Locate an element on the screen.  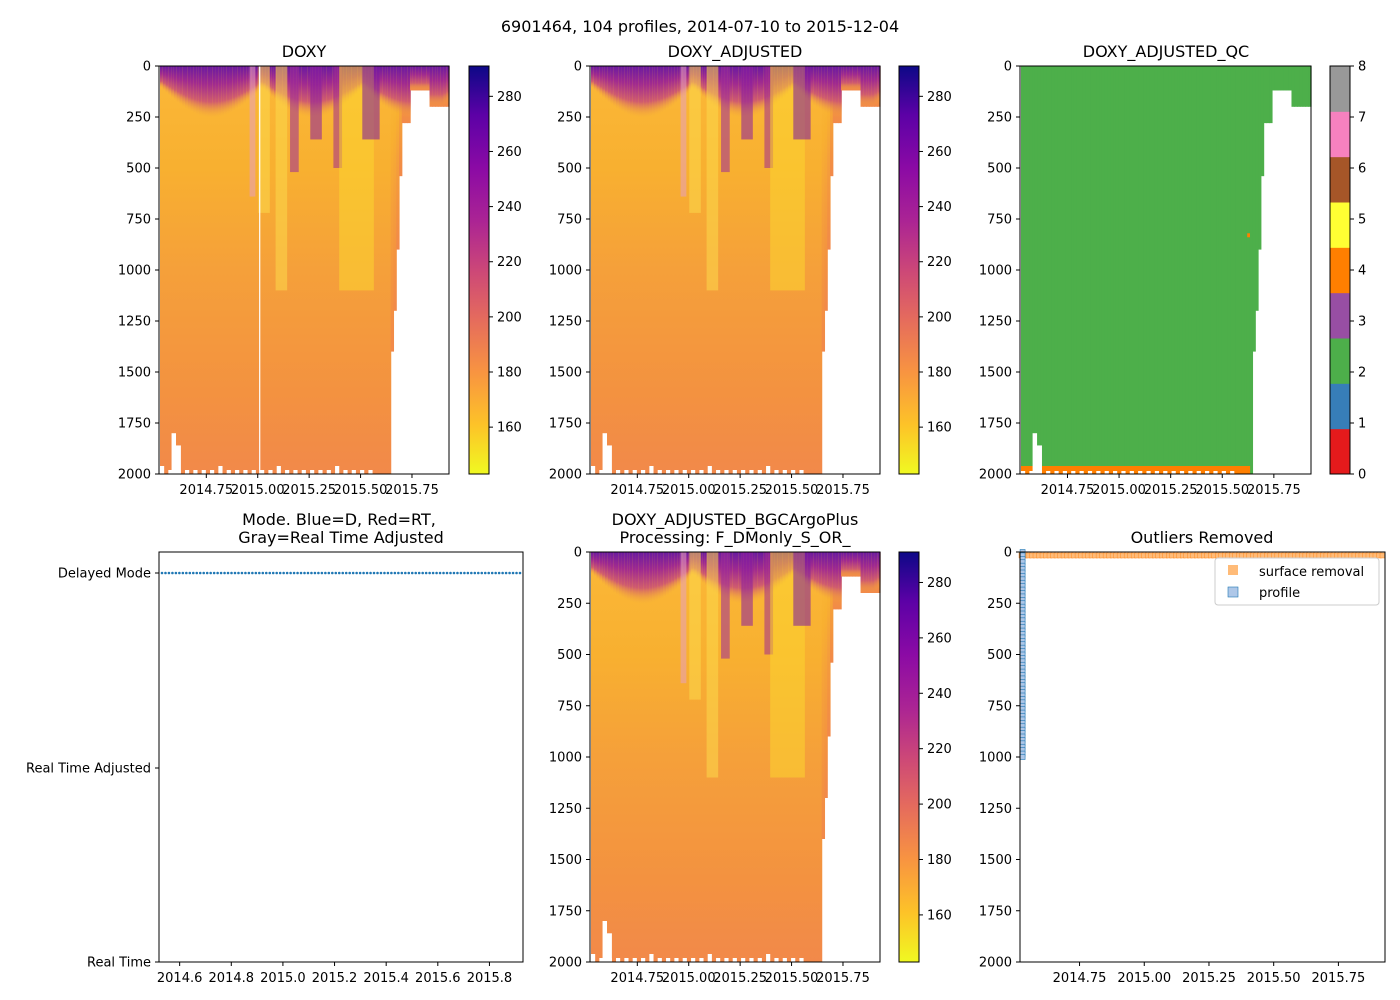
y-tick-label: 250 is located at coordinates (999, 604).